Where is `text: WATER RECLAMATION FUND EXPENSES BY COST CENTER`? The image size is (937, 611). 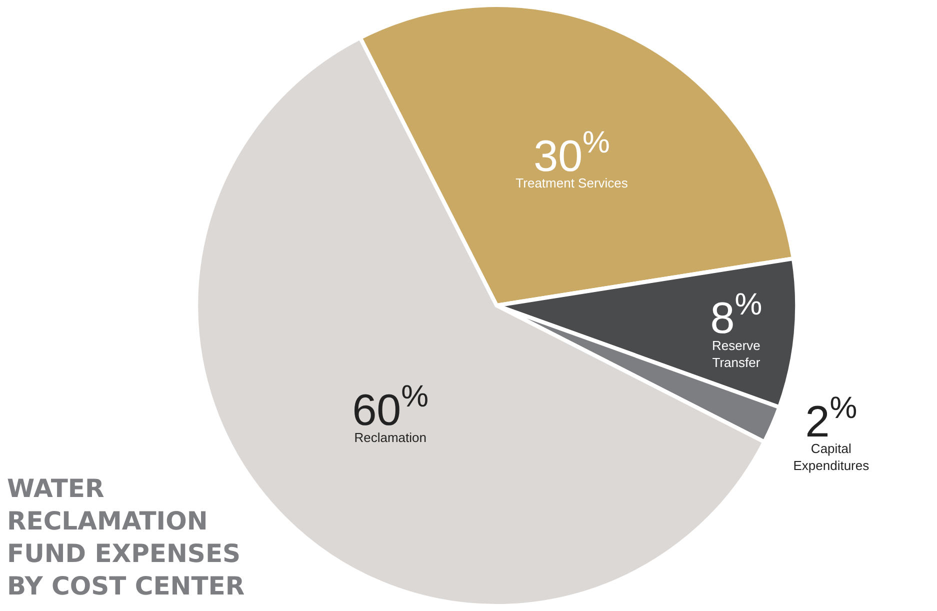
text: WATER RECLAMATION FUND EXPENSES BY COST CENTER is located at coordinates (126, 537).